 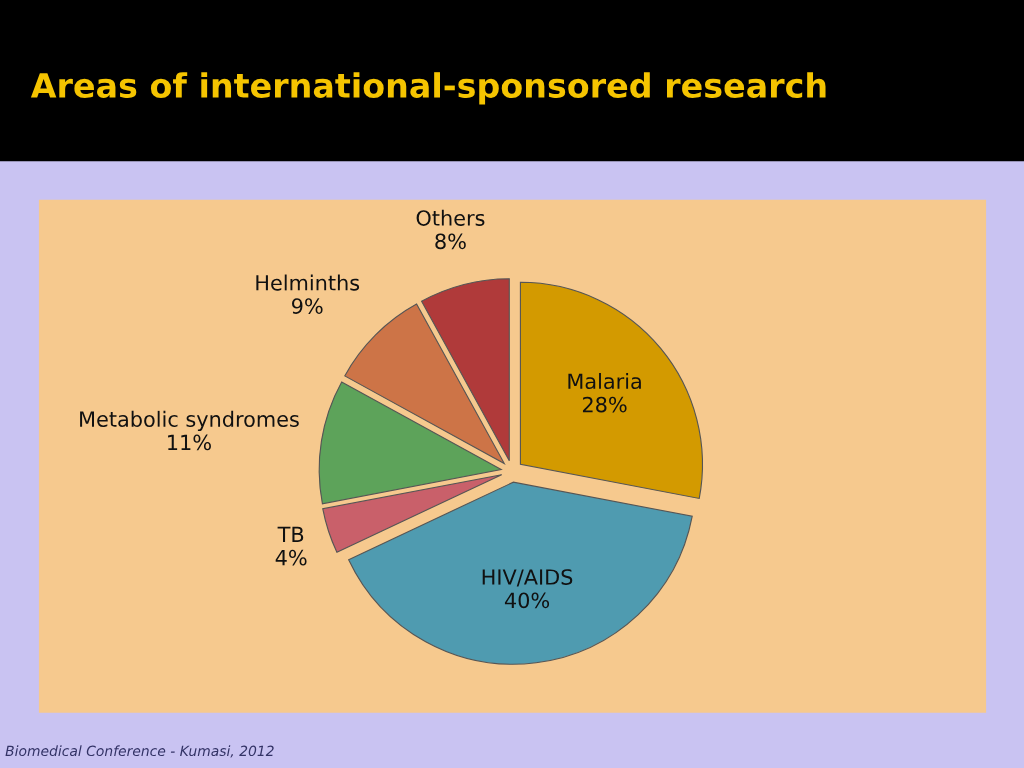 I want to click on slice-label: Metabolic syndromes, so click(x=189, y=421).